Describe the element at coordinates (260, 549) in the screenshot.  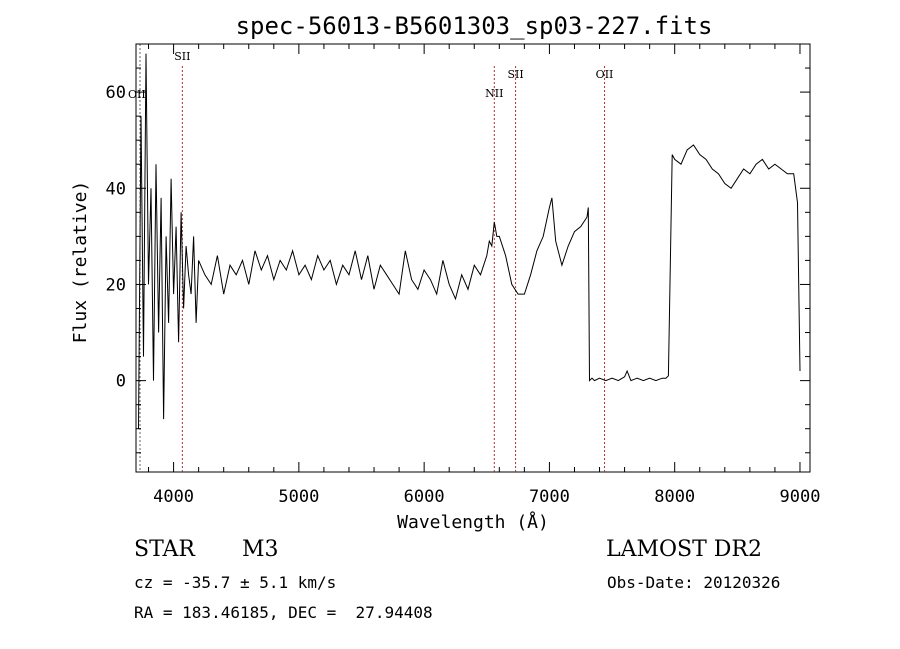
I see `object-subclass: M3` at that location.